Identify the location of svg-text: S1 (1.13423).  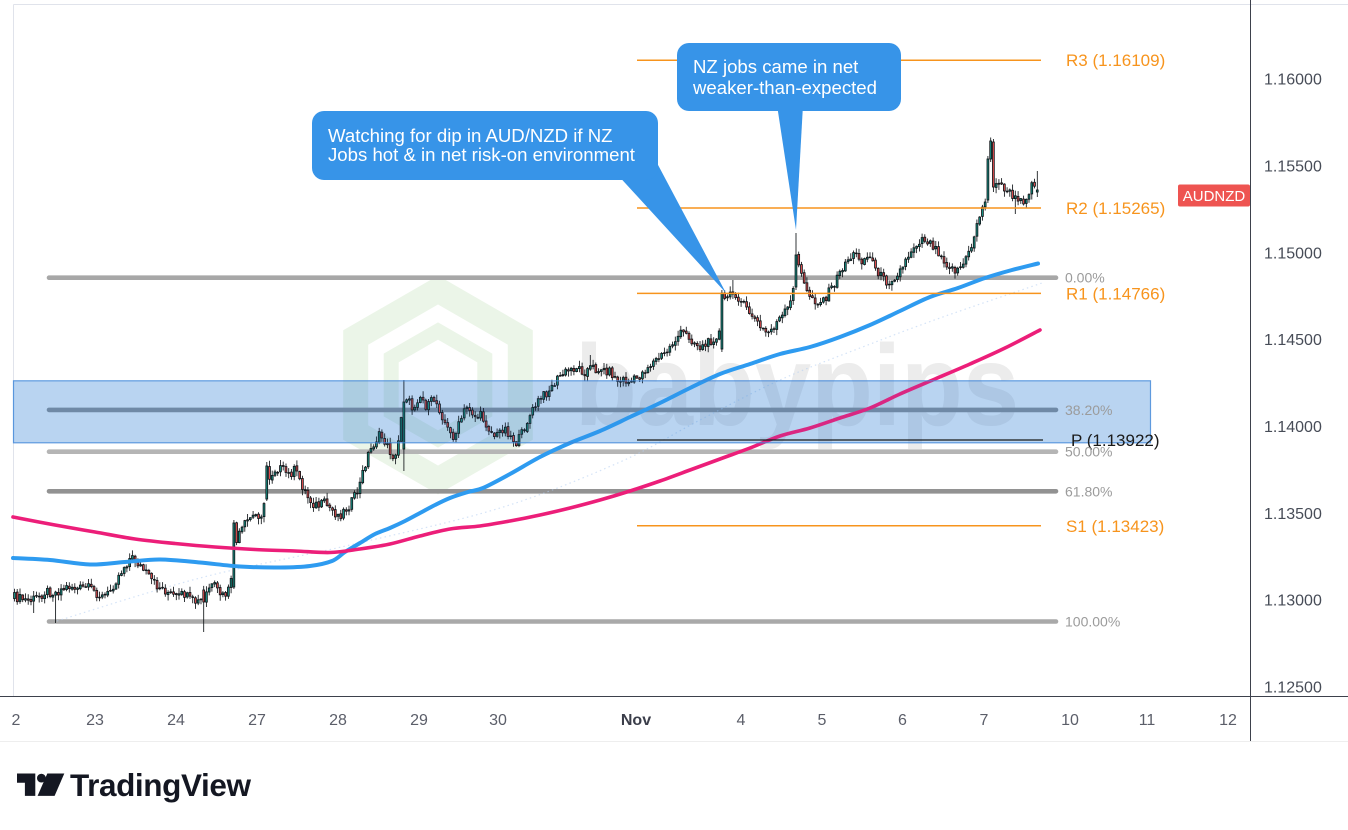
(1115, 526).